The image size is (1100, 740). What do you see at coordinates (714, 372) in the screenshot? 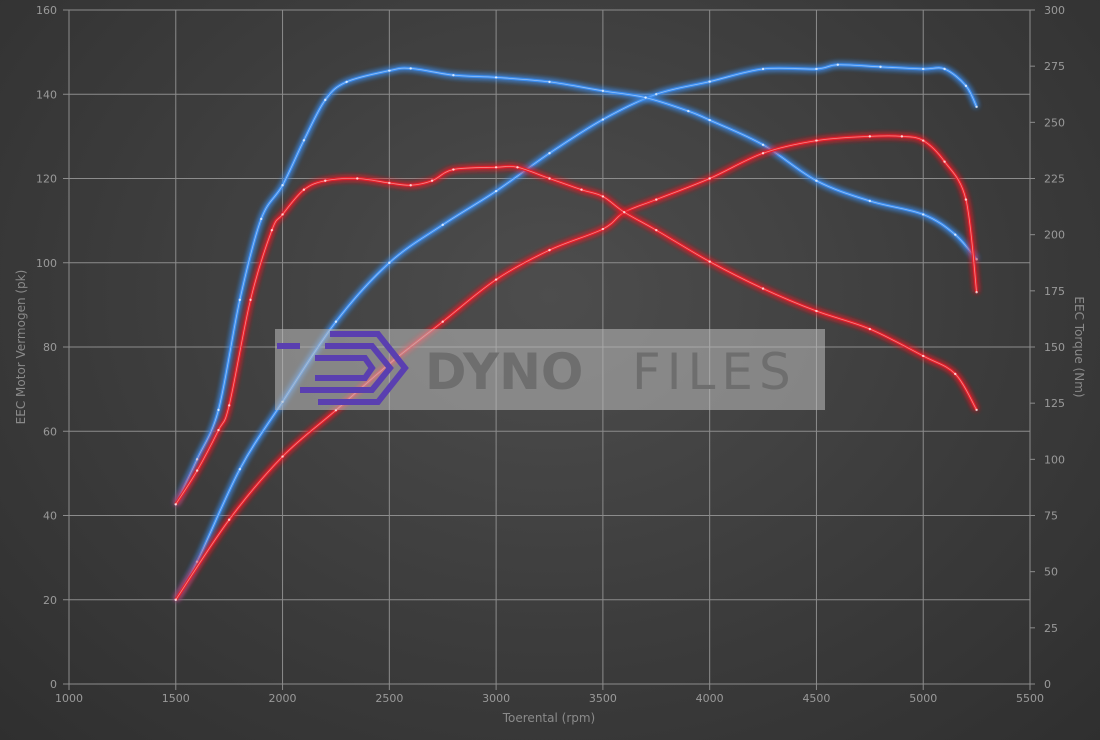
I see `watermark-text-light: FILES` at bounding box center [714, 372].